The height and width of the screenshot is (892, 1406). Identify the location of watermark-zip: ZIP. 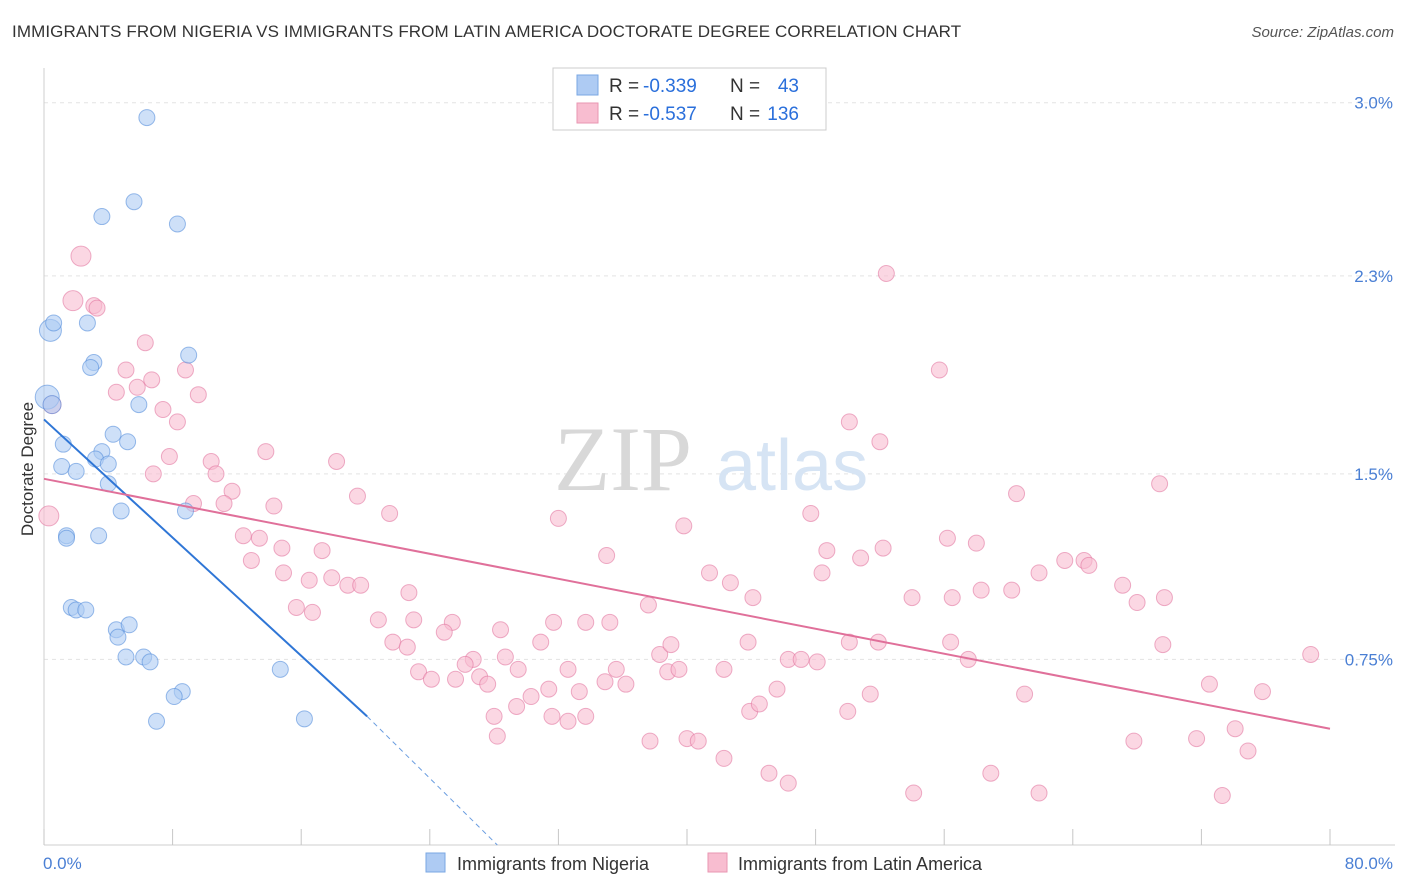
(623, 459).